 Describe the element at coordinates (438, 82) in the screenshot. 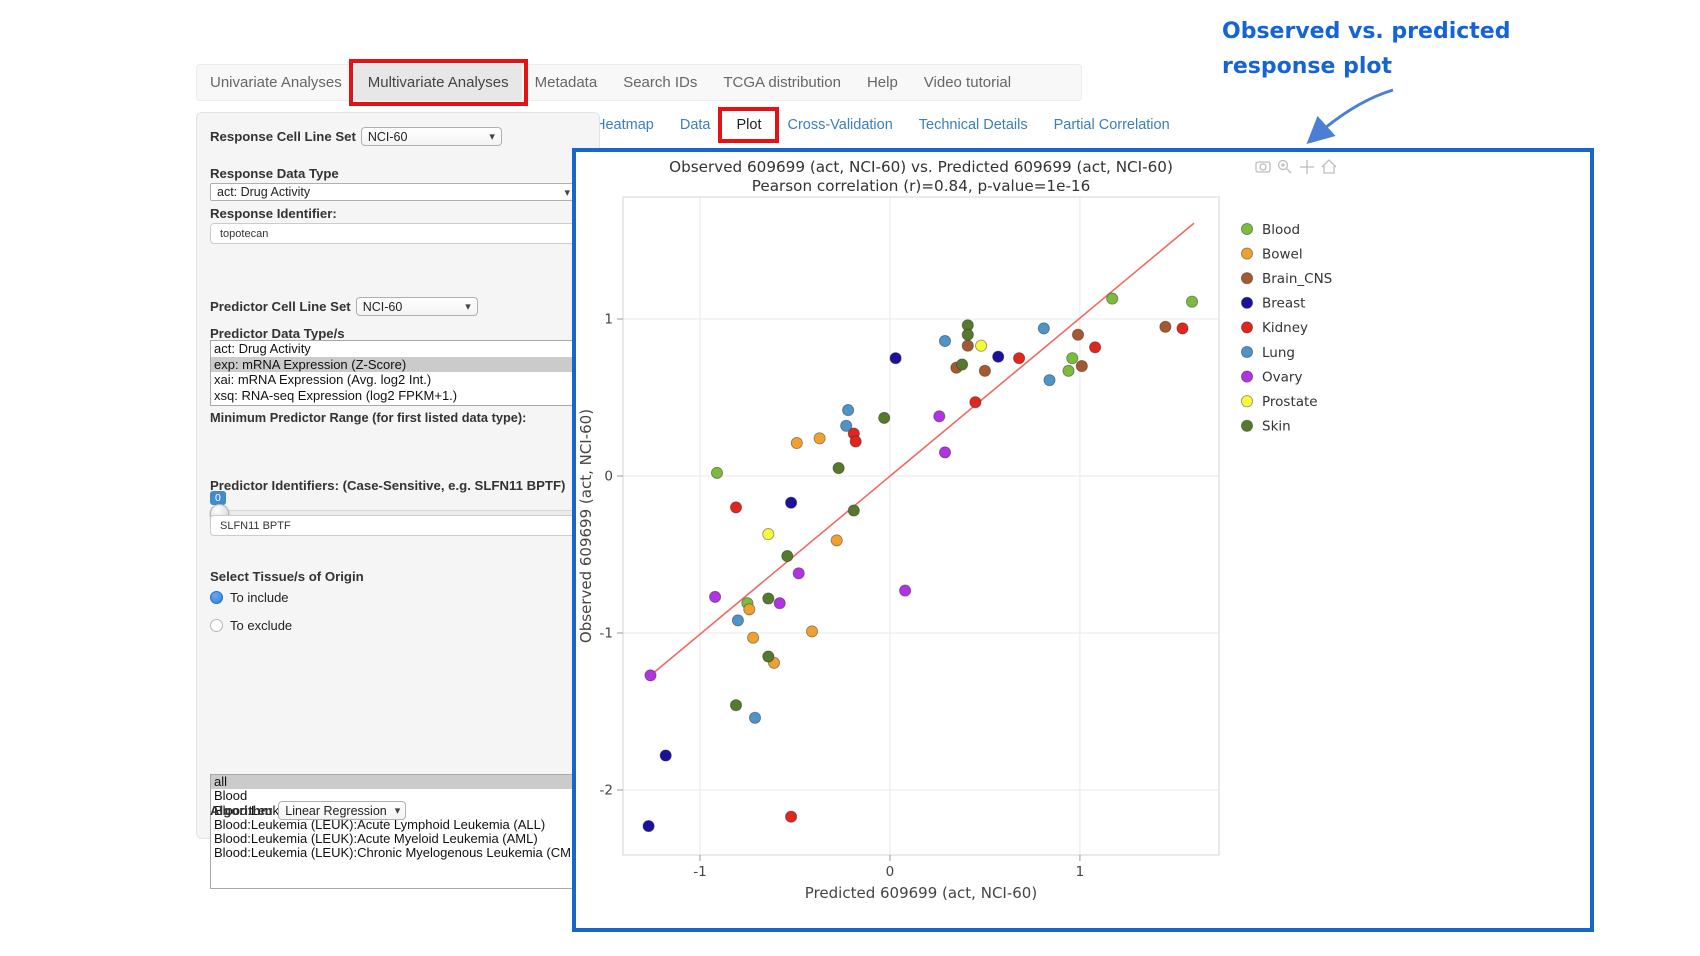

I see `nav-item-multivariate-analyses: Multivariate Analyses` at that location.